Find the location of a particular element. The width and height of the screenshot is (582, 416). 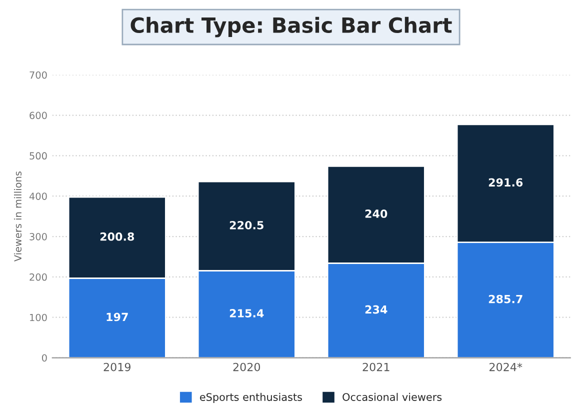

data-label: 240 is located at coordinates (376, 214).